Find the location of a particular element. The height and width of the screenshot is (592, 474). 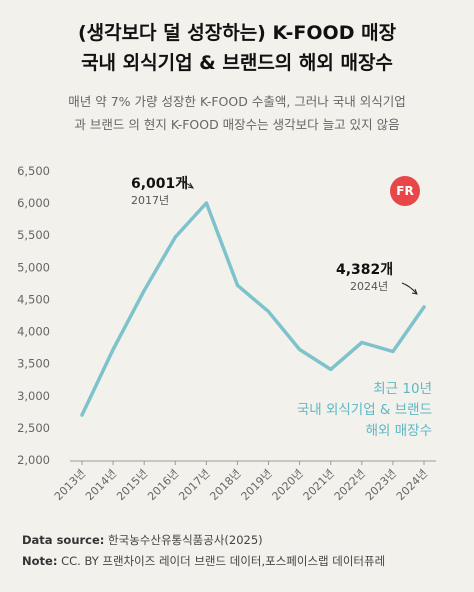

source-line: Data source: 한국농수산유통식품공사(2025) is located at coordinates (203, 540).